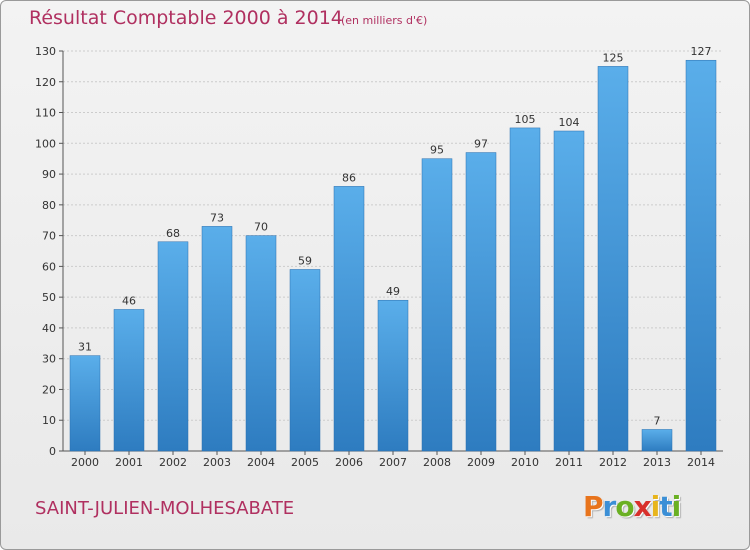 This screenshot has height=550, width=750. Describe the element at coordinates (129, 380) in the screenshot. I see `bar-2001` at that location.